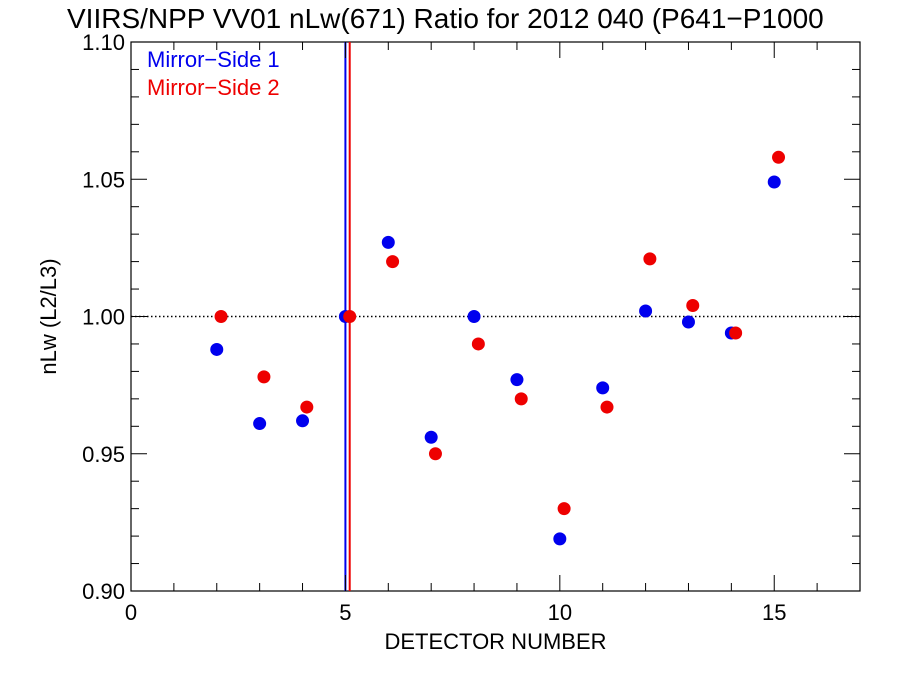 Image resolution: width=900 pixels, height=675 pixels. I want to click on y-tick-label: 0.90, so click(103, 591).